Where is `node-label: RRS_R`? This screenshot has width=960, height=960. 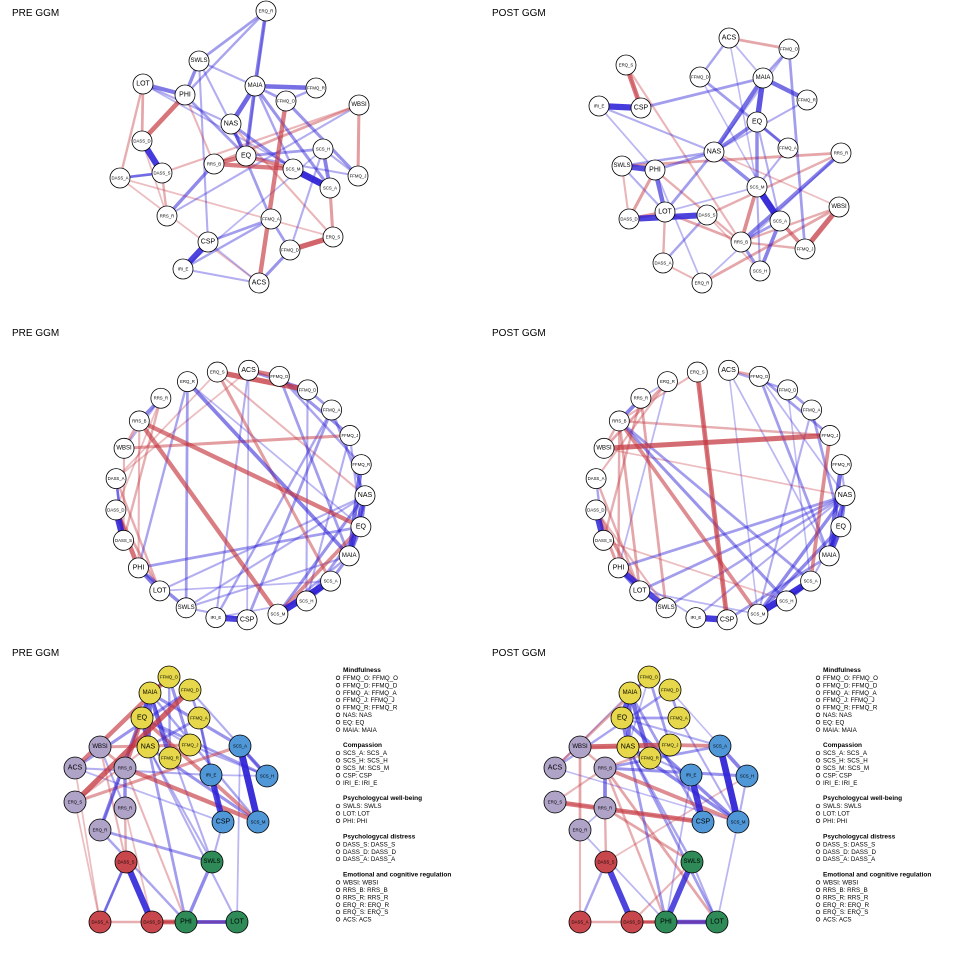 node-label: RRS_R is located at coordinates (605, 808).